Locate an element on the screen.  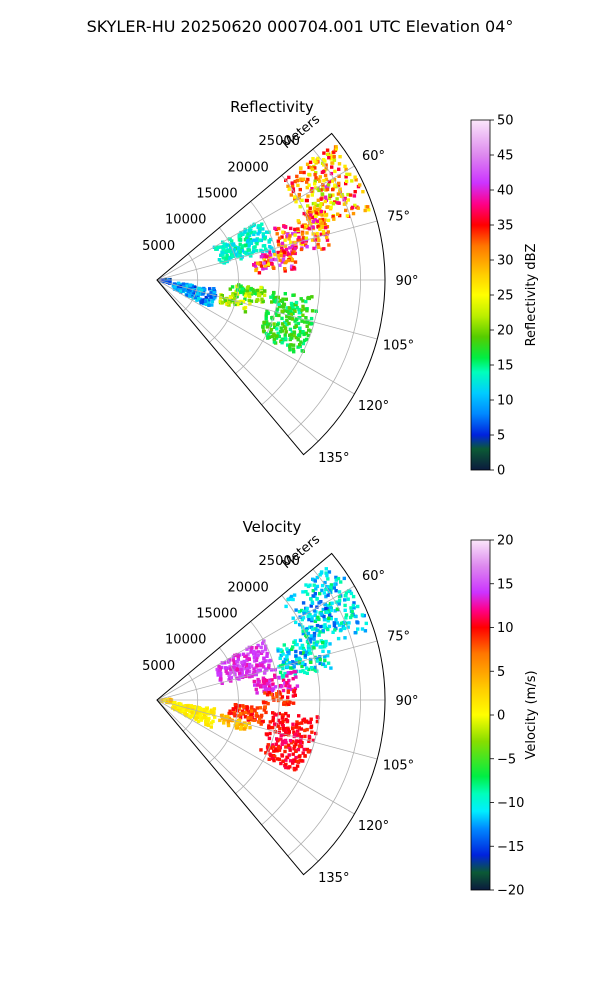
panel-title: Reflectivity is located at coordinates (272, 107).